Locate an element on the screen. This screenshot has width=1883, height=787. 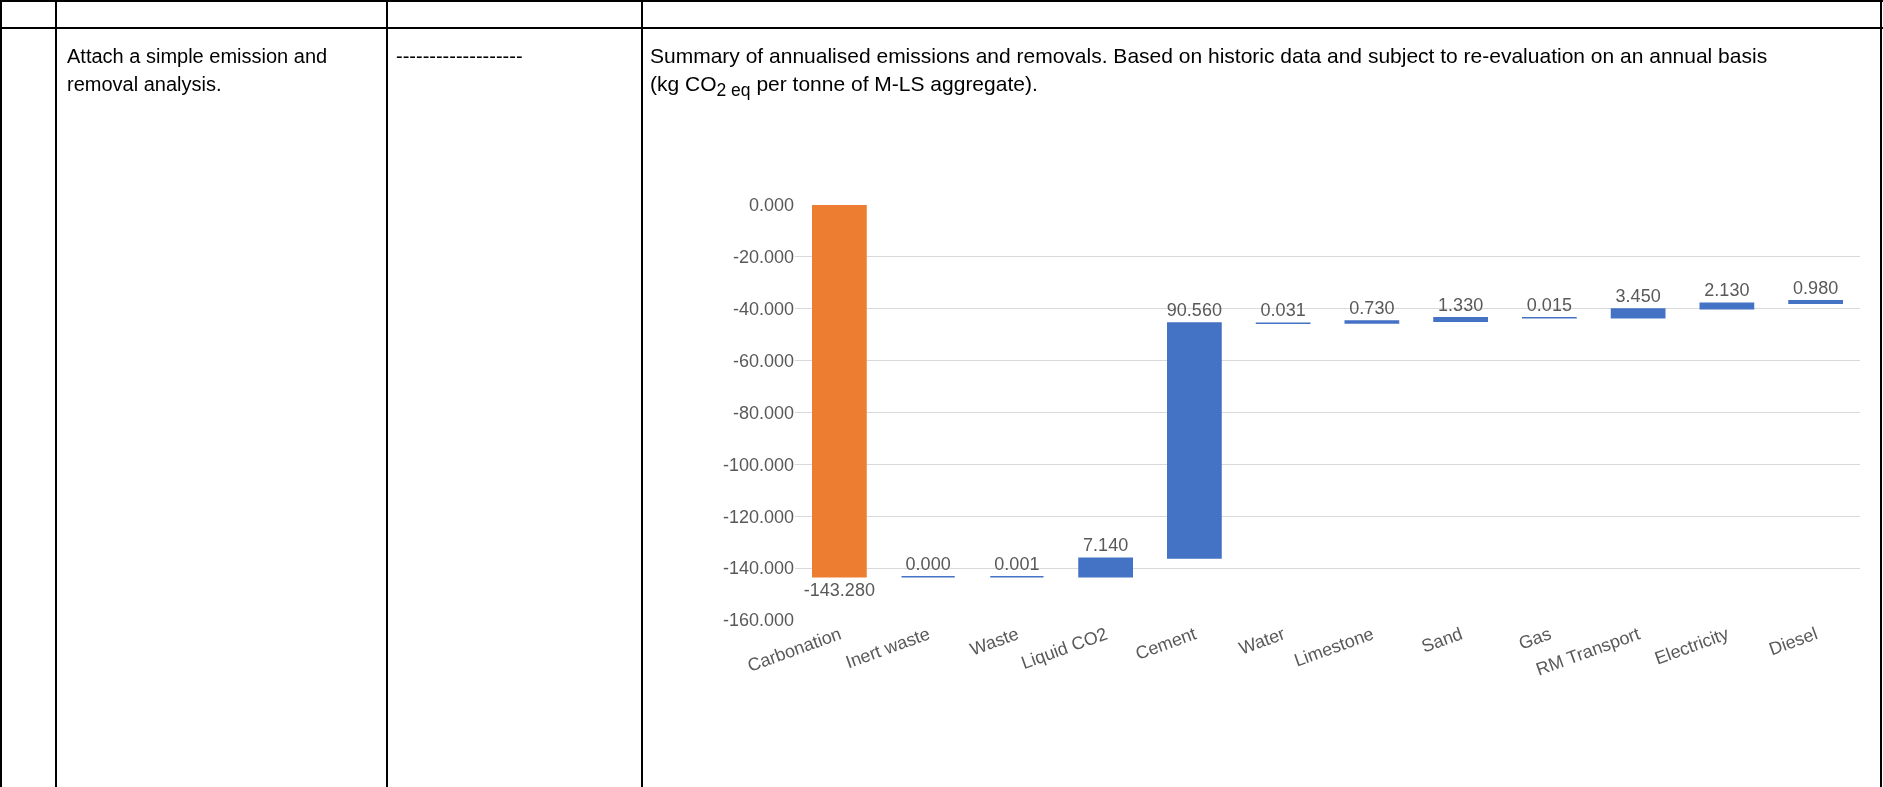
x-tick-label: Sand is located at coordinates (1442, 640).